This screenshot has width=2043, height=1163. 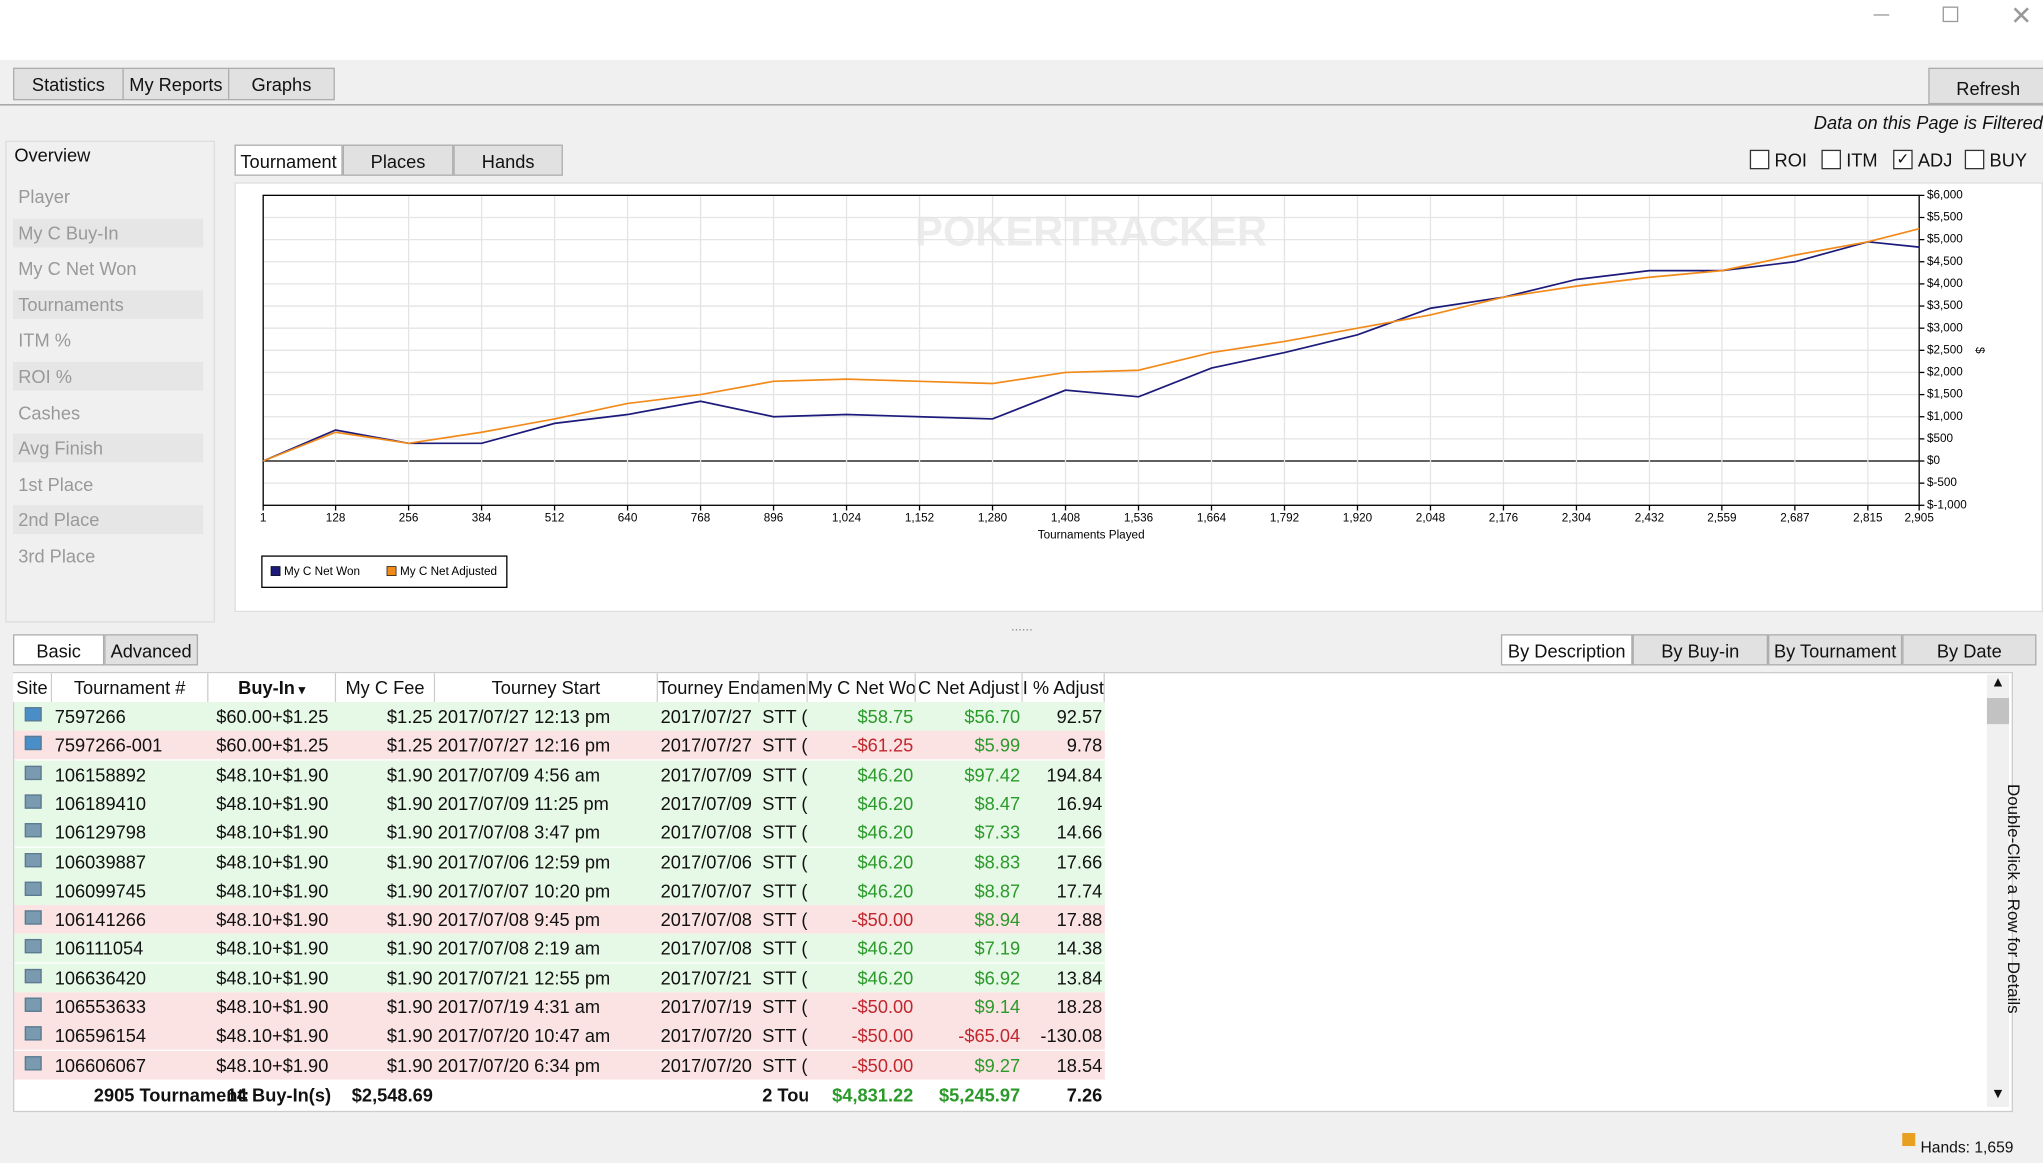 I want to click on column-header: C Net Adjust, so click(x=969, y=687).